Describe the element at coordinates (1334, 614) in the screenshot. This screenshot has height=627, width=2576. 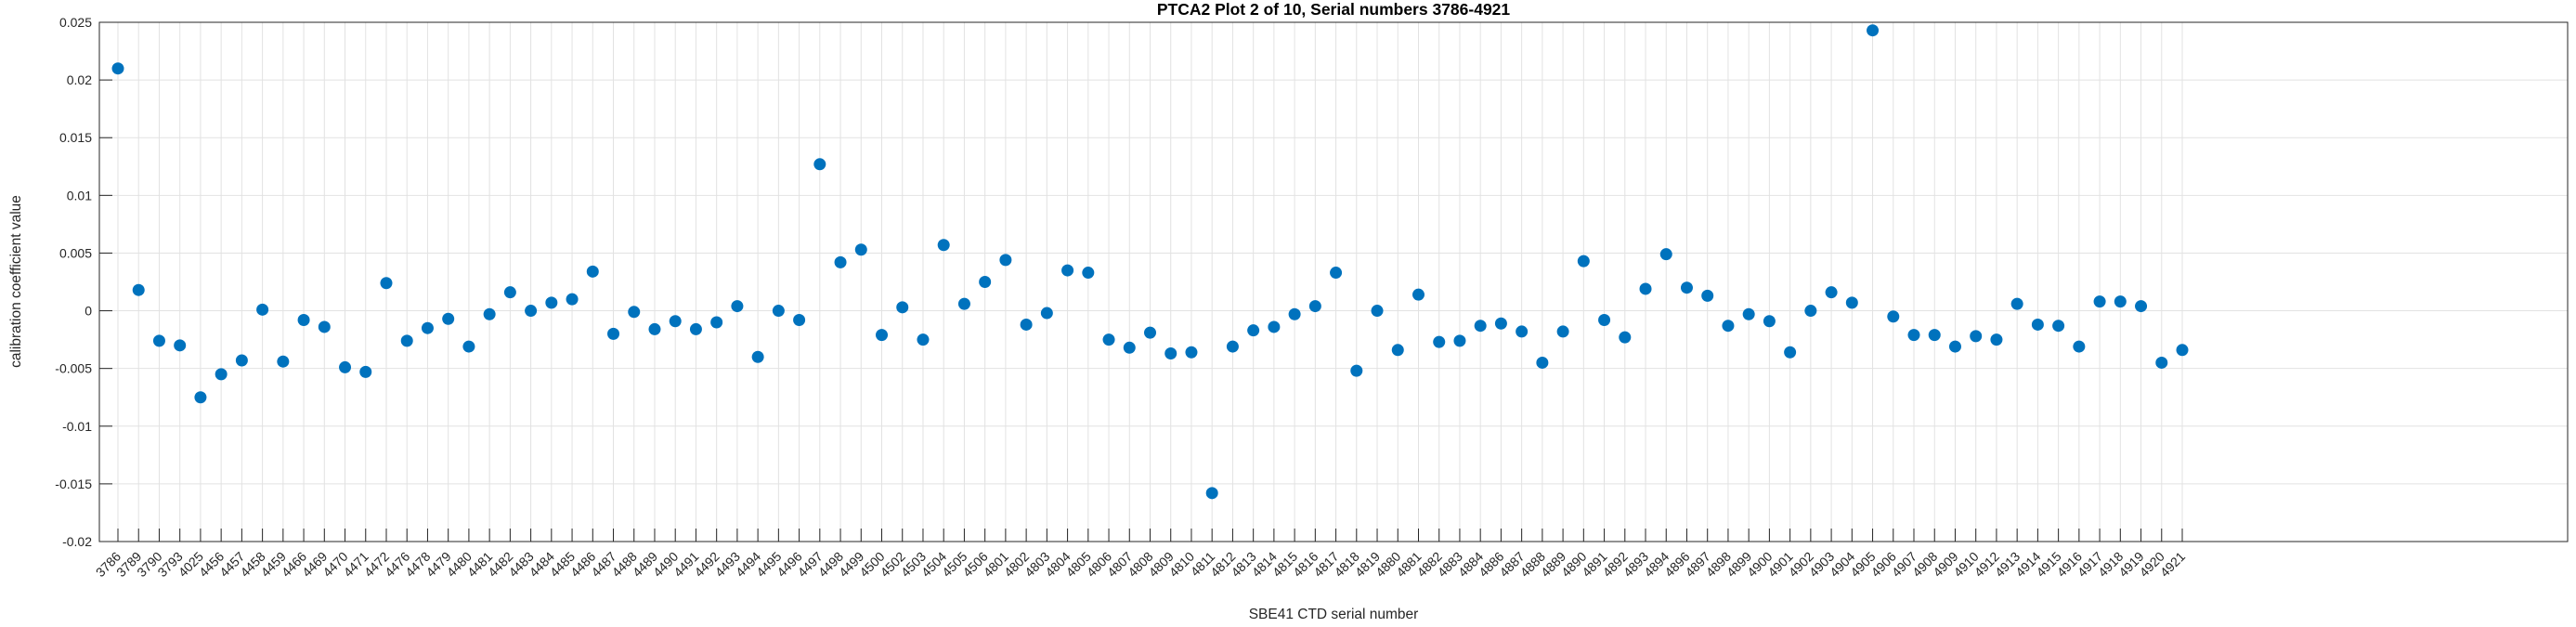
I see `x-axis-label: SBE41 CTD serial number` at that location.